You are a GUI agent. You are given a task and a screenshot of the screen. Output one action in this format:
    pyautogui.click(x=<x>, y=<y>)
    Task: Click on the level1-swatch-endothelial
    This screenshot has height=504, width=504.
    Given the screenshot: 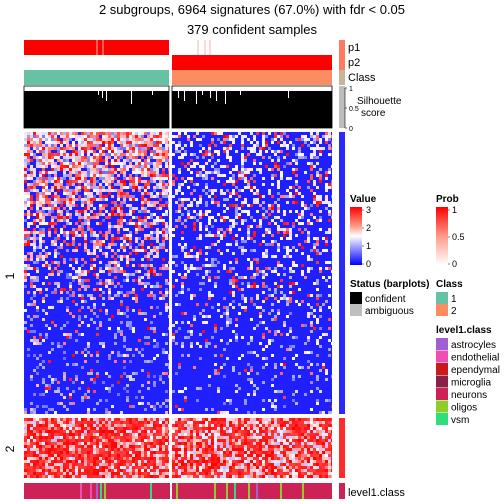 What is the action you would take?
    pyautogui.click(x=442, y=356)
    